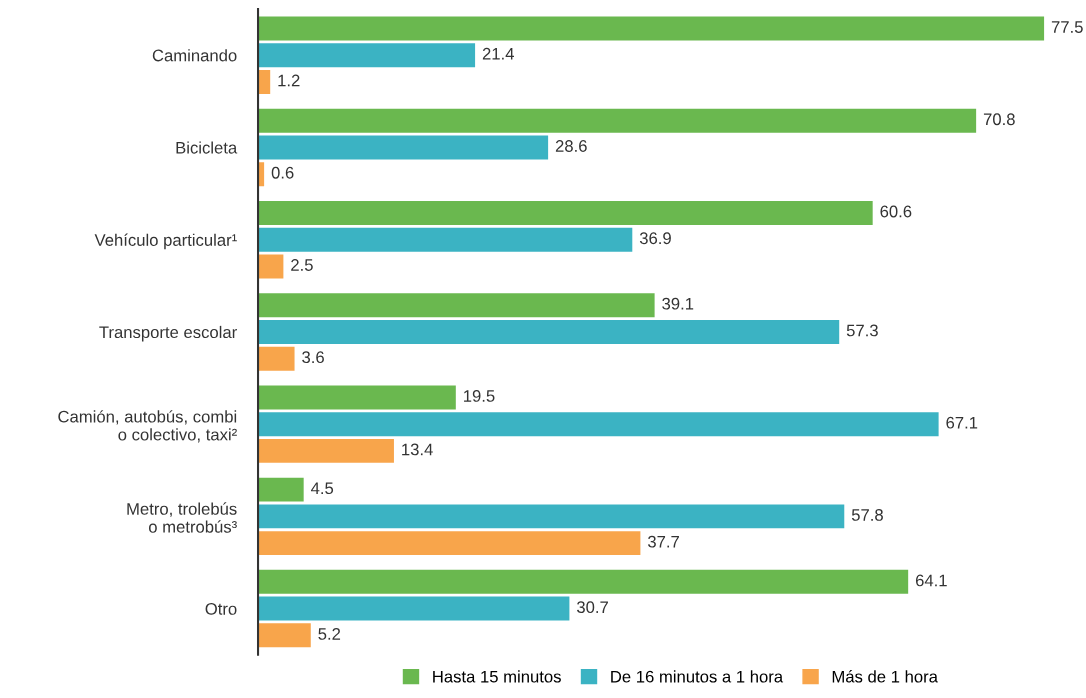  I want to click on y-tick-label: Camión, autobús, combi o colectivo, taxi², so click(147, 426).